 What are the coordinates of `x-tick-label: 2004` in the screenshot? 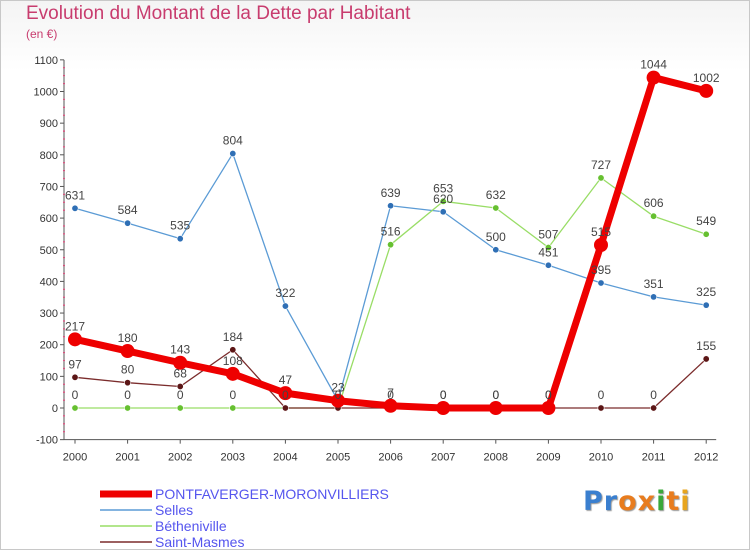 It's located at (285, 458).